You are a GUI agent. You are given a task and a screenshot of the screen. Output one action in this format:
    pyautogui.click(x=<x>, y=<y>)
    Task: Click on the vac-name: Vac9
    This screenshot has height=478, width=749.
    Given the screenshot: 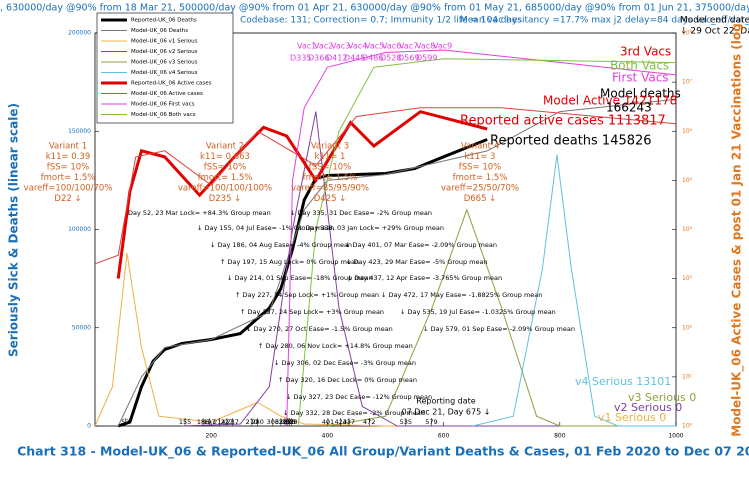 What is the action you would take?
    pyautogui.click(x=442, y=46)
    